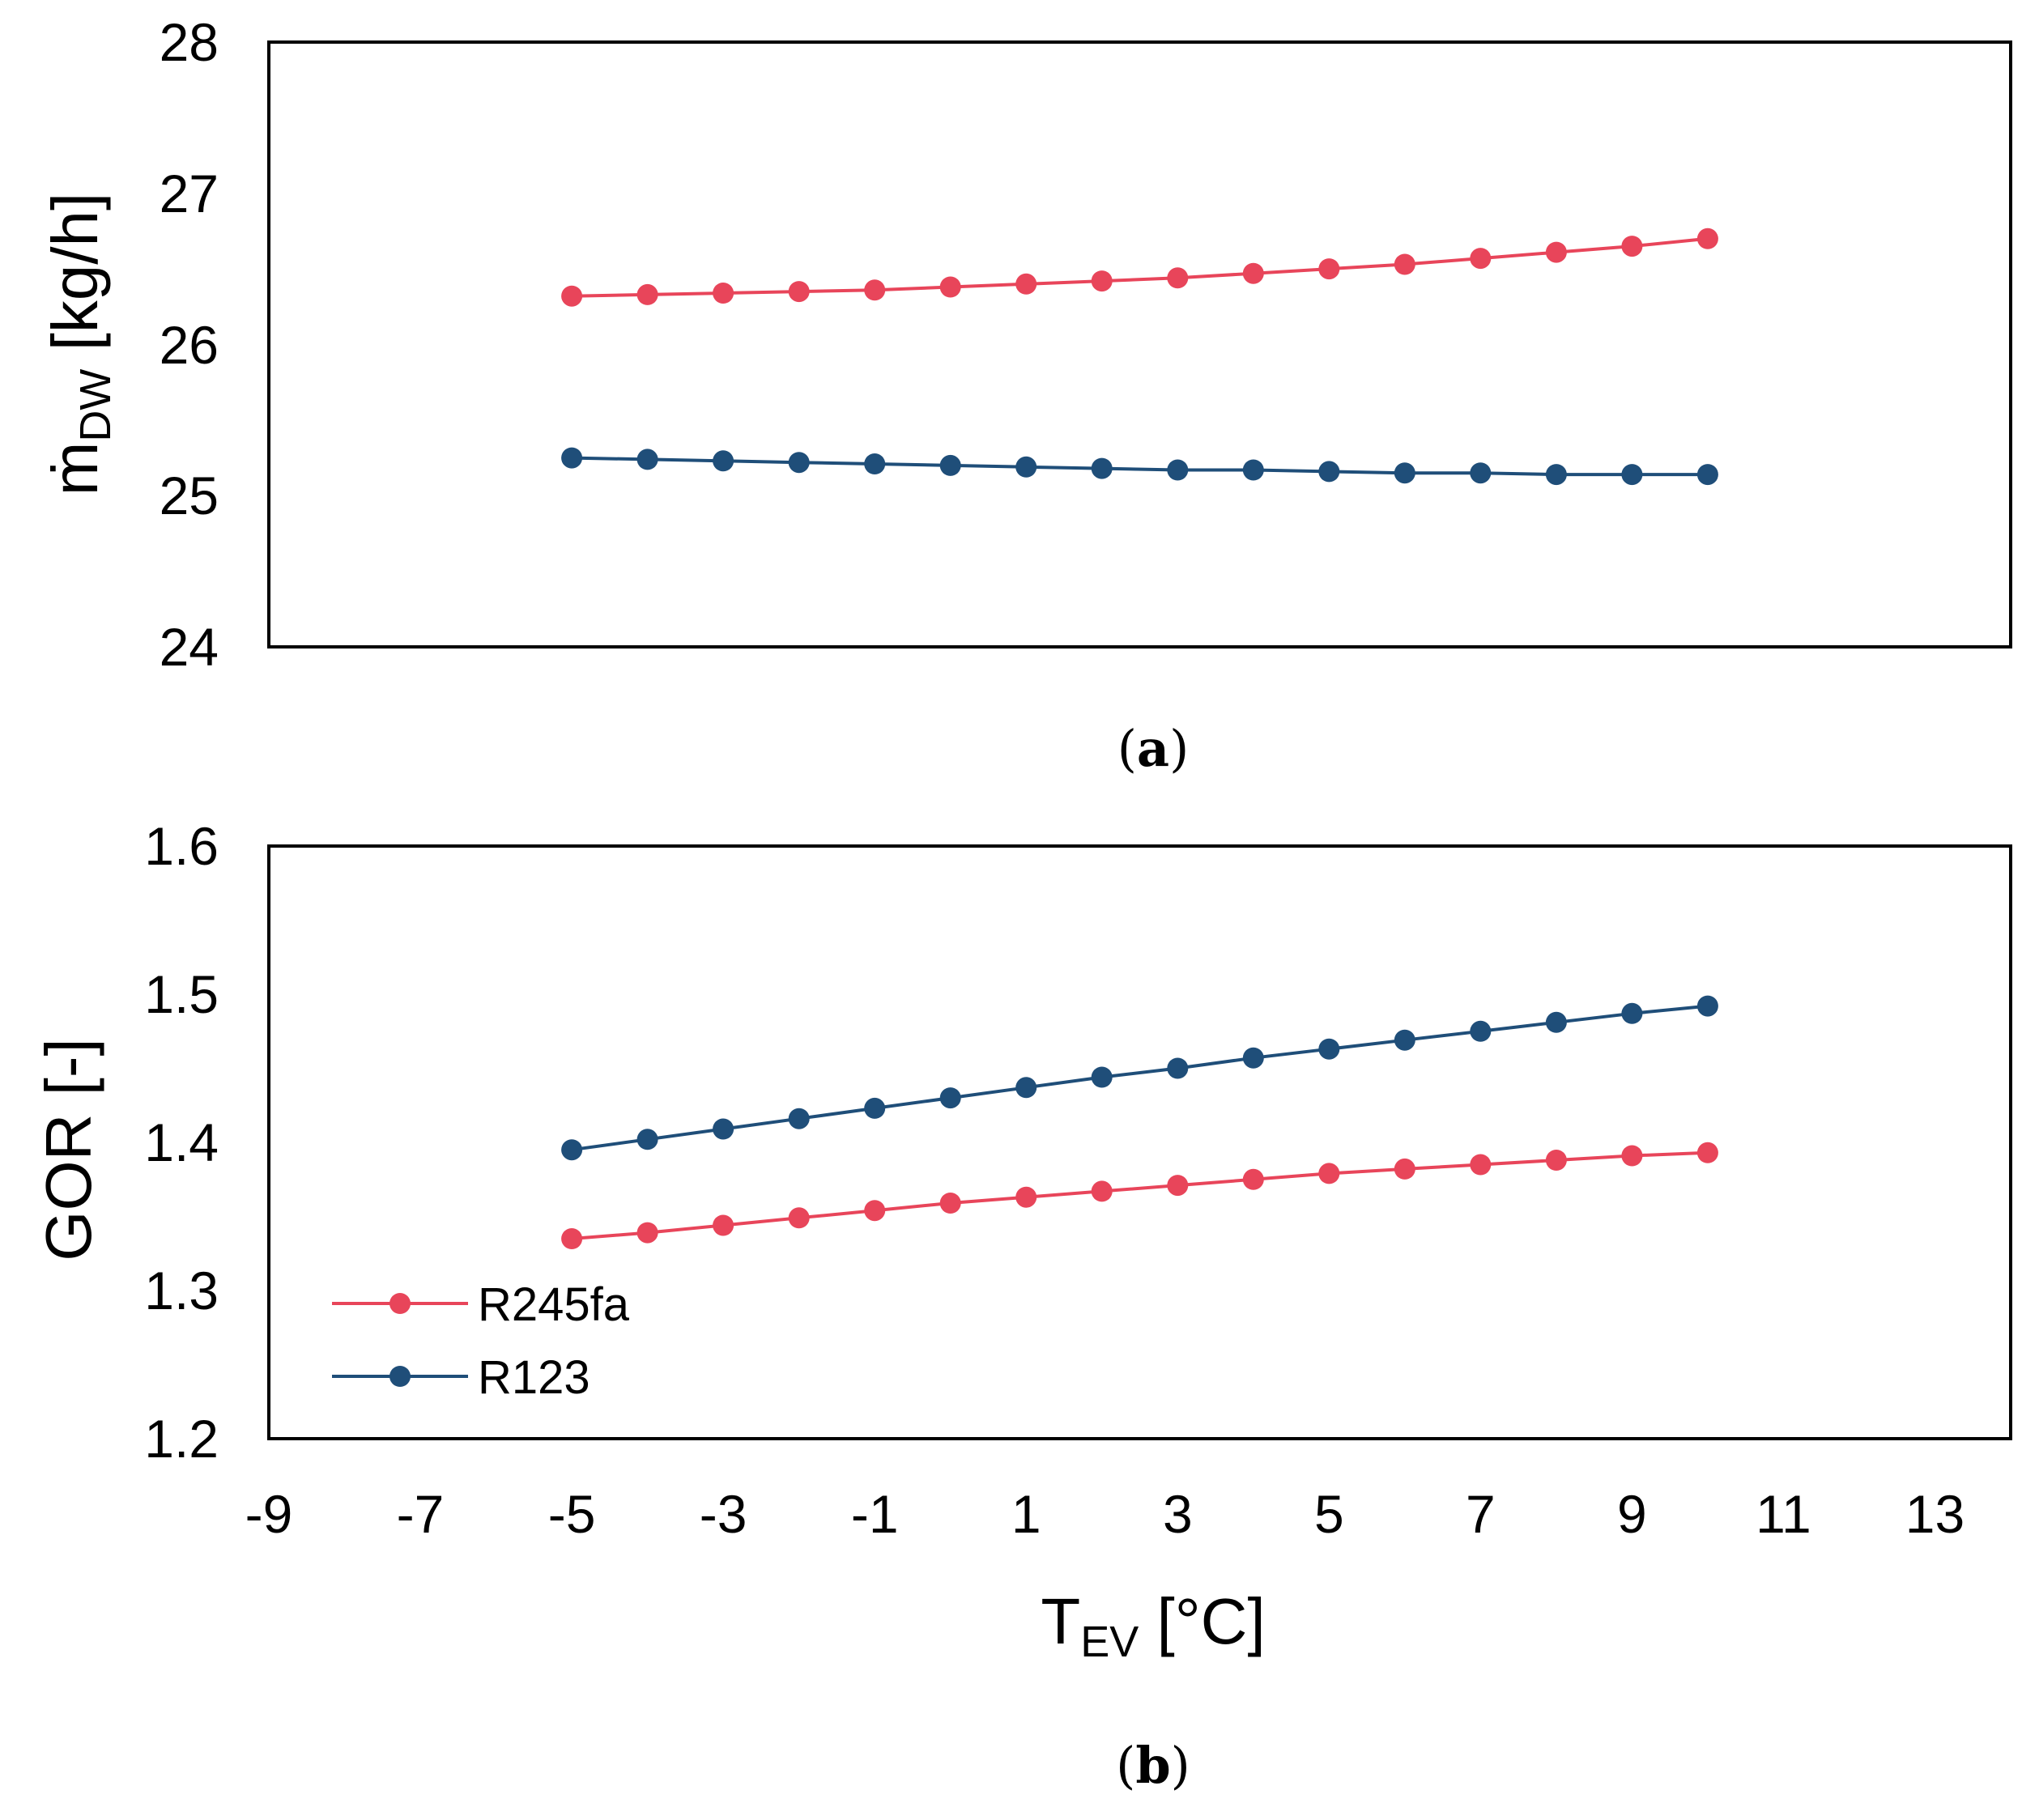  What do you see at coordinates (481, 1341) in the screenshot?
I see `legend: R245fa R123` at bounding box center [481, 1341].